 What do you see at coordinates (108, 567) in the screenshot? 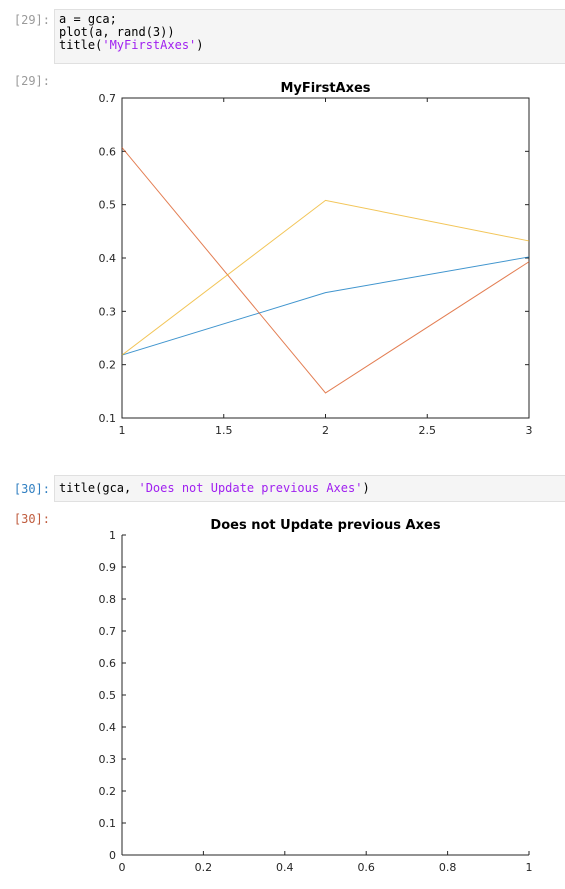
I see `y-tick-label: 0.9` at bounding box center [108, 567].